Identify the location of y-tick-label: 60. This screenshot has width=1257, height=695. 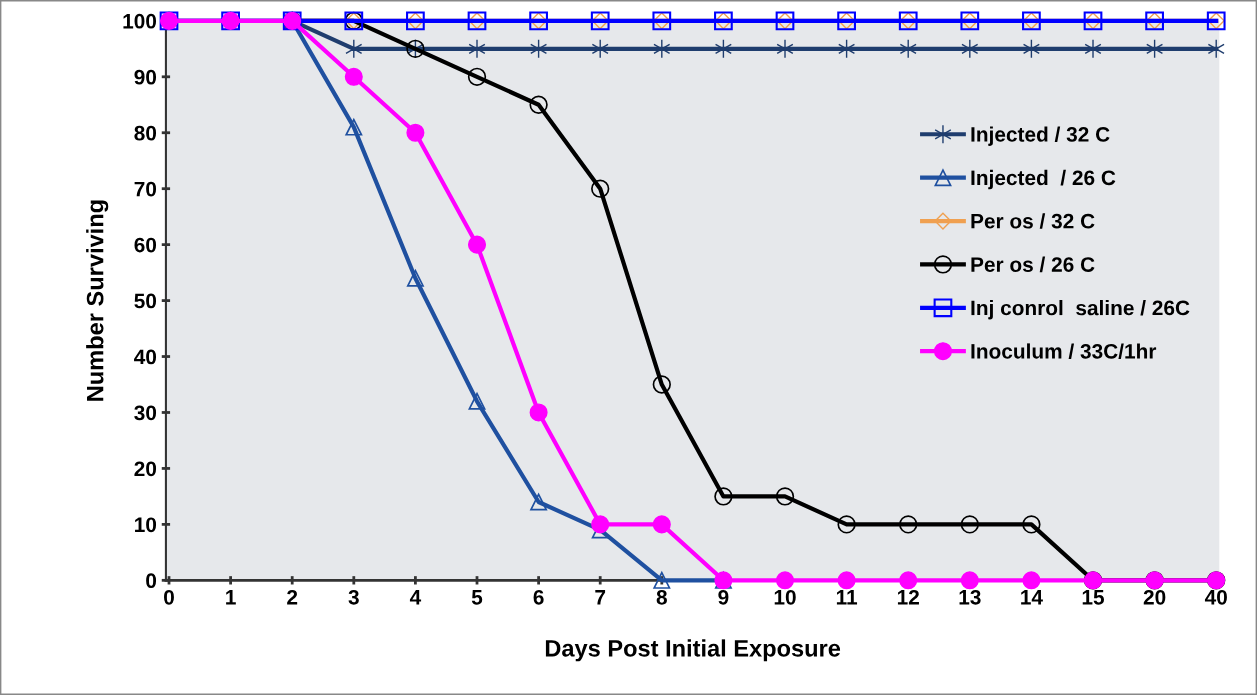
(145, 245).